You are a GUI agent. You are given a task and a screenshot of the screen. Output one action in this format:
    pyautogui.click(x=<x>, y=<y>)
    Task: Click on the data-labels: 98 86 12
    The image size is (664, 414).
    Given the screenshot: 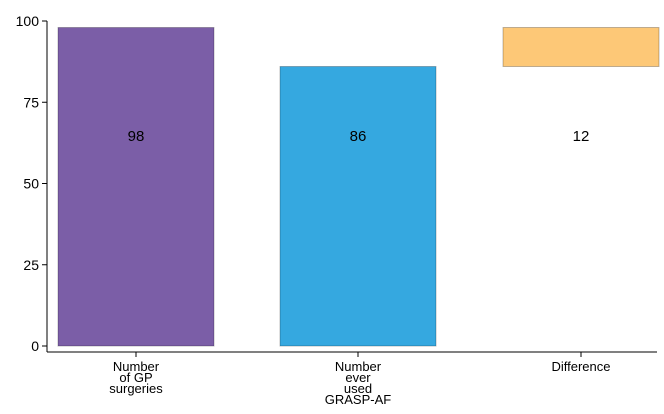 What is the action you would take?
    pyautogui.click(x=359, y=136)
    